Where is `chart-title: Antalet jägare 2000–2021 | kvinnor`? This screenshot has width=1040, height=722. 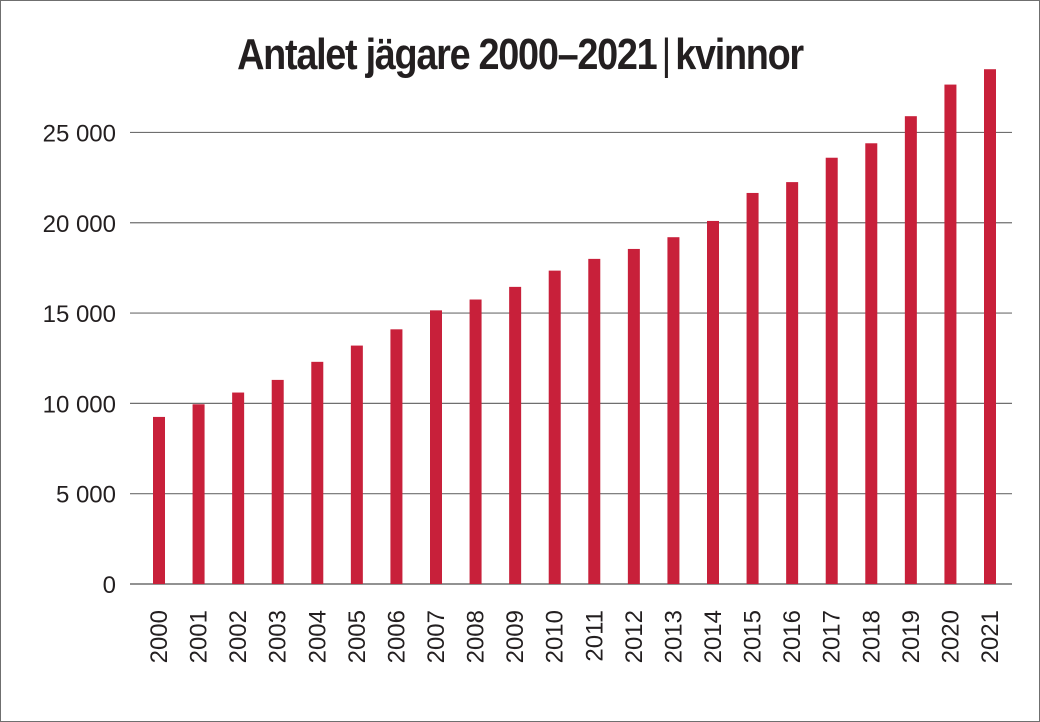
chart-title: Antalet jägare 2000–2021 | kvinnor is located at coordinates (520, 55).